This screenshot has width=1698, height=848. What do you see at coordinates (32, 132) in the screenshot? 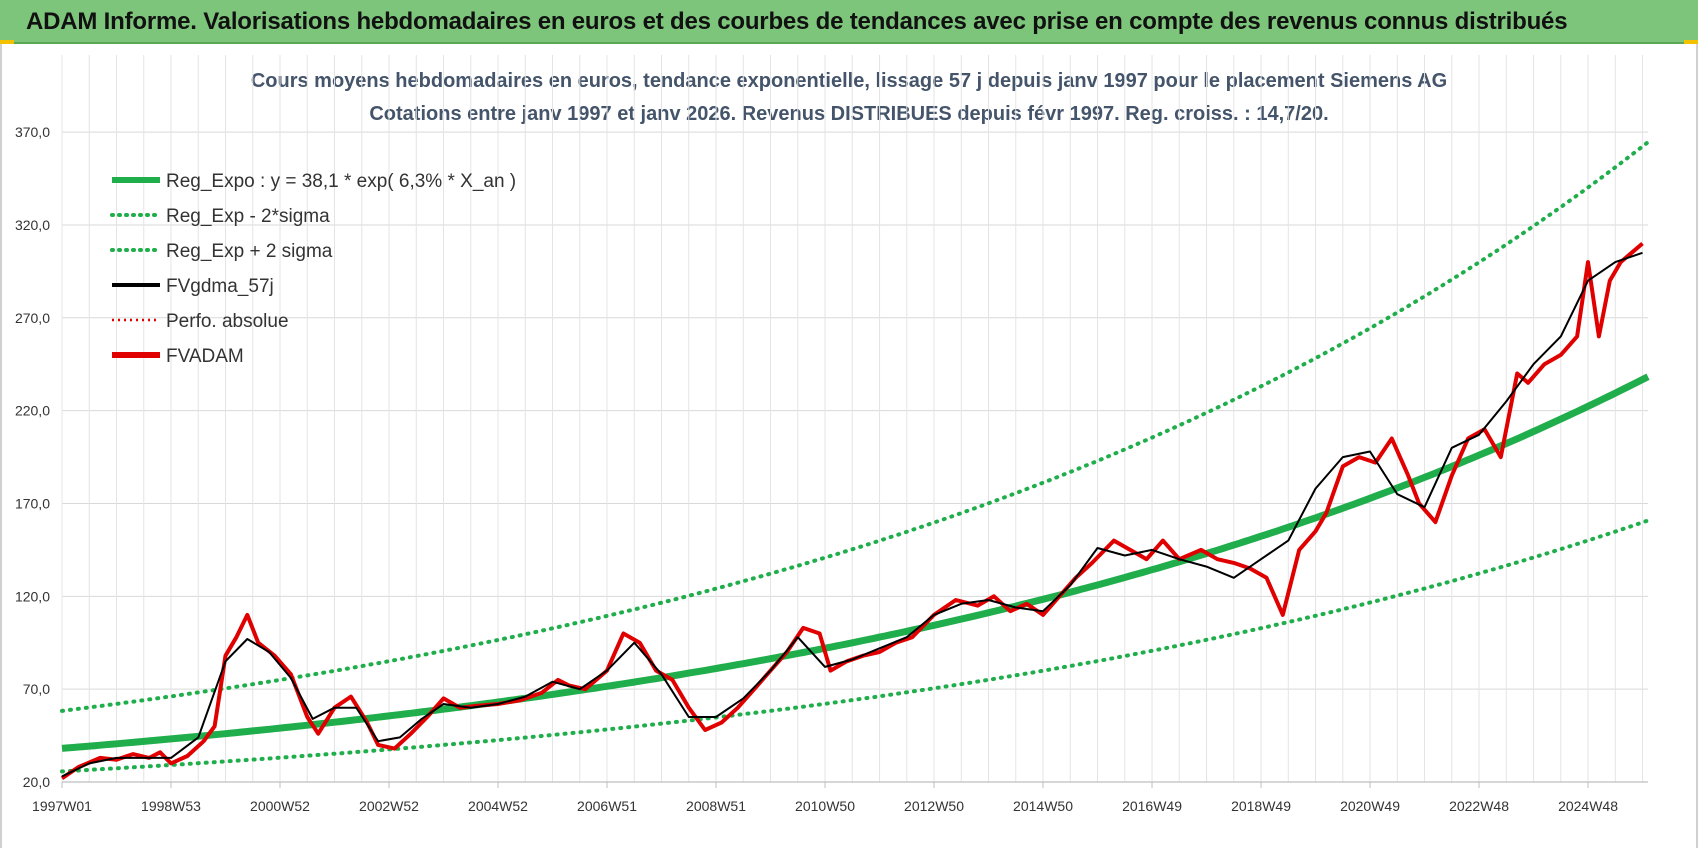
I see `y-tick-label: 370,0` at bounding box center [32, 132].